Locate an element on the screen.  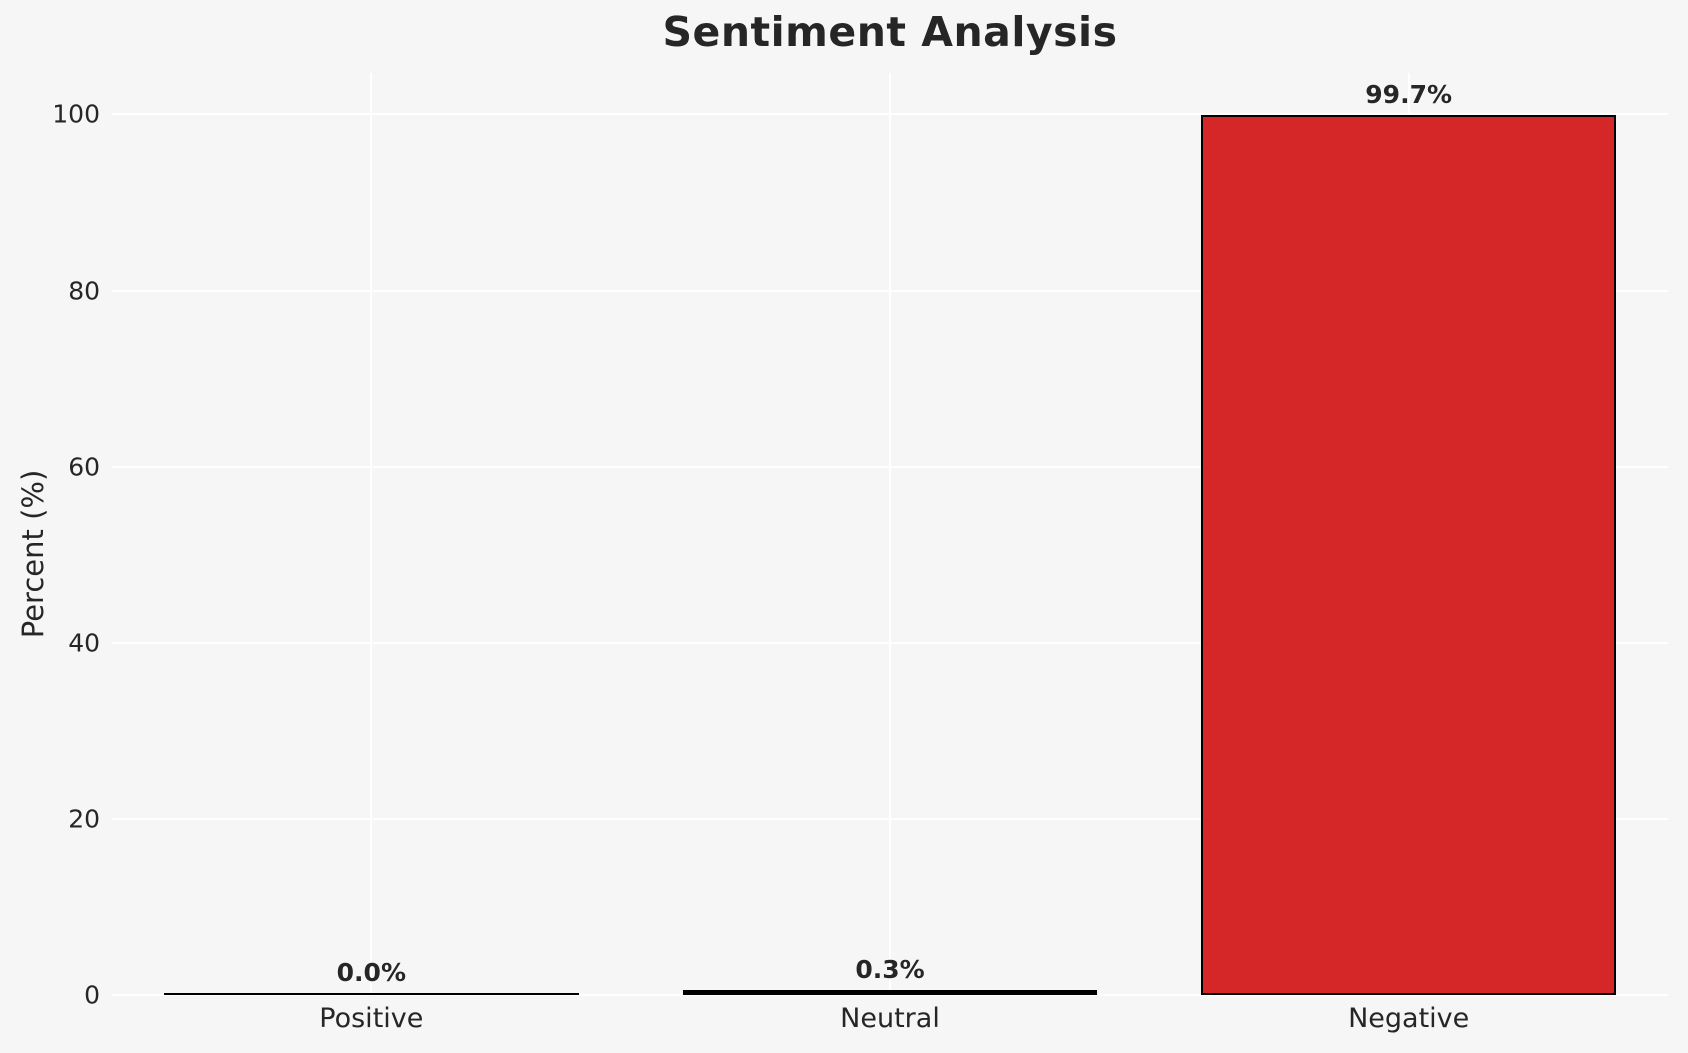
bar-positive is located at coordinates (371, 994).